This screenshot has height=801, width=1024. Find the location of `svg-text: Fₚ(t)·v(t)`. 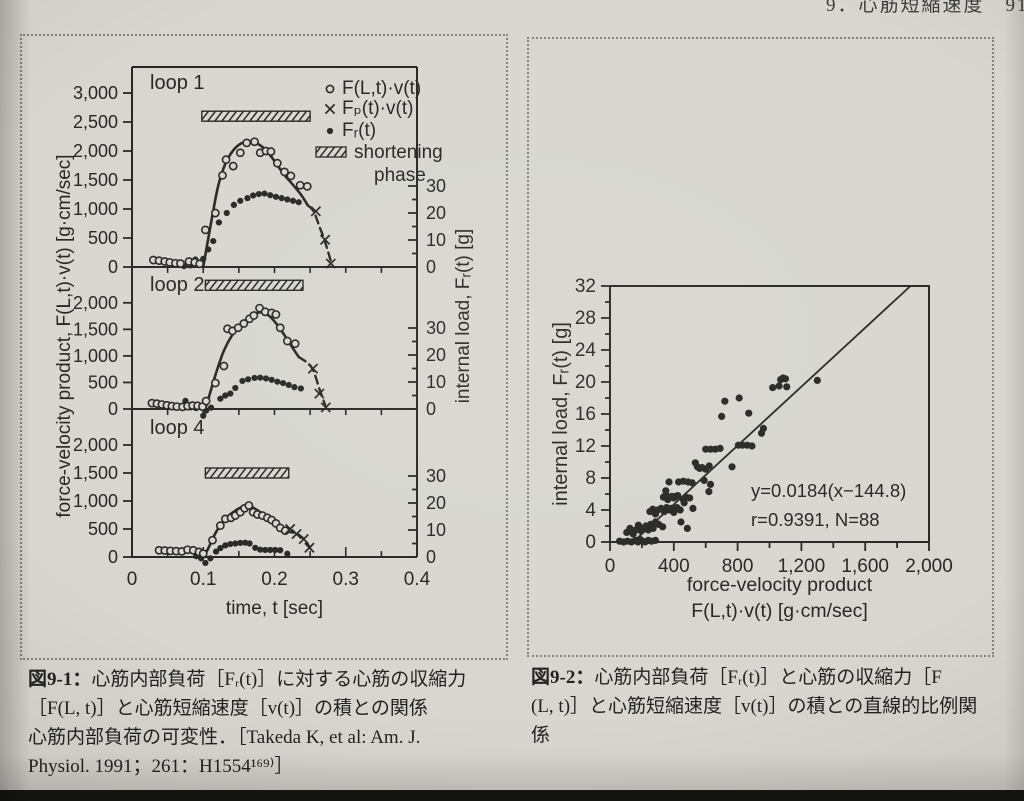

svg-text: Fₚ(t)·v(t) is located at coordinates (377, 108).